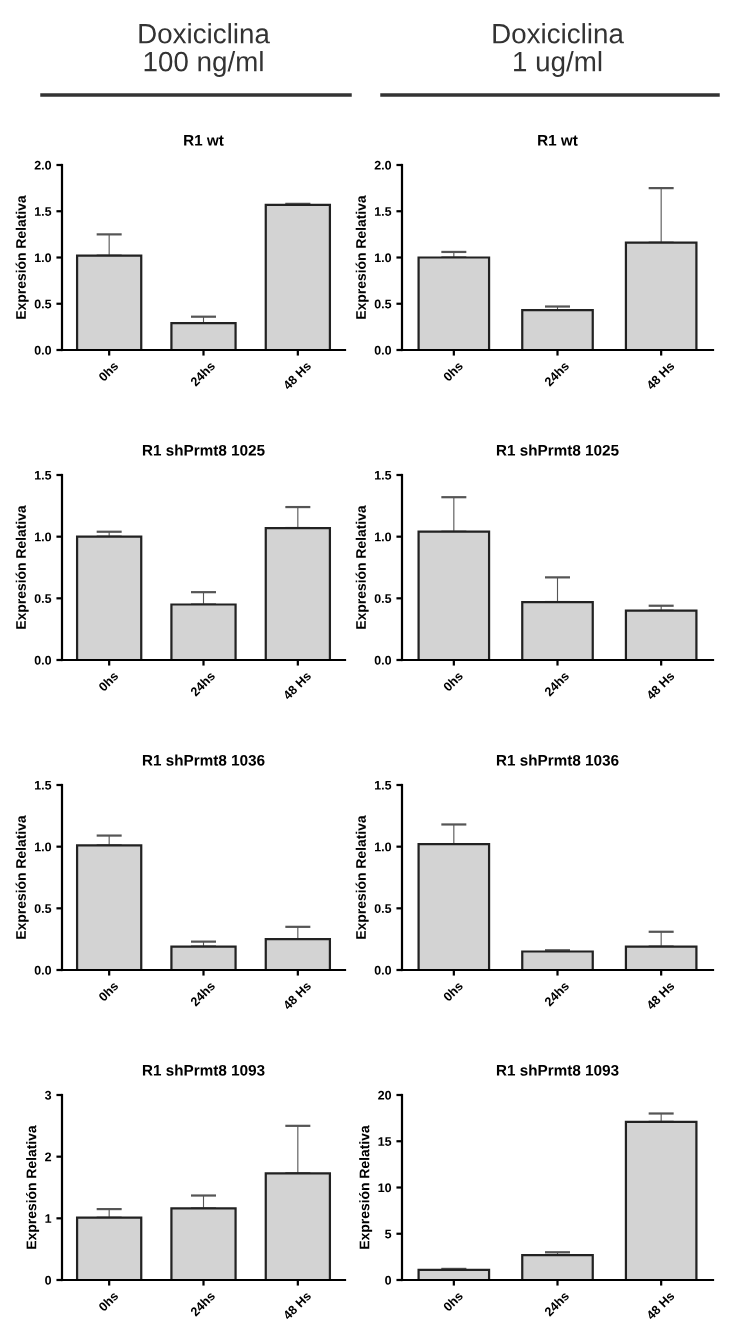 The height and width of the screenshot is (1325, 736). I want to click on y-tick-label: 15, so click(385, 1141).